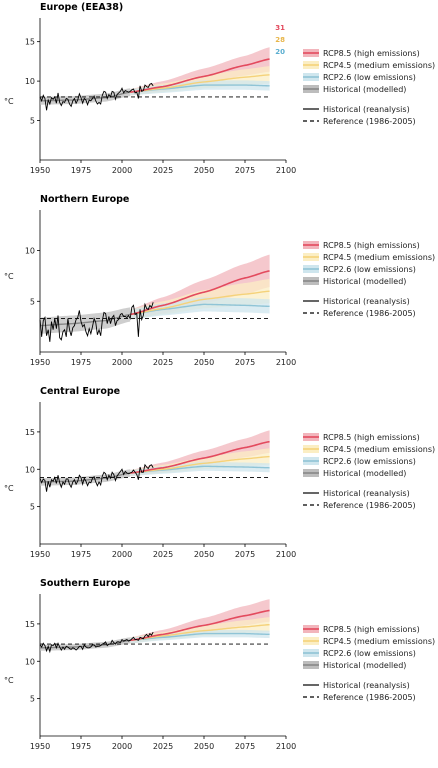  Describe the element at coordinates (81, 7) in the screenshot. I see `panel-title: Europe (EEA38)` at that location.